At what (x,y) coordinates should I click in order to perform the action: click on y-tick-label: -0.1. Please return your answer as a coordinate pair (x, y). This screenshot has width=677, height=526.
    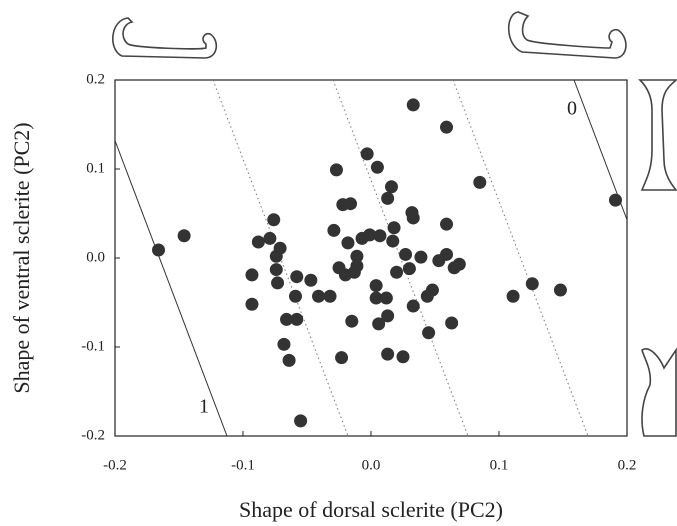
    Looking at the image, I should click on (93, 346).